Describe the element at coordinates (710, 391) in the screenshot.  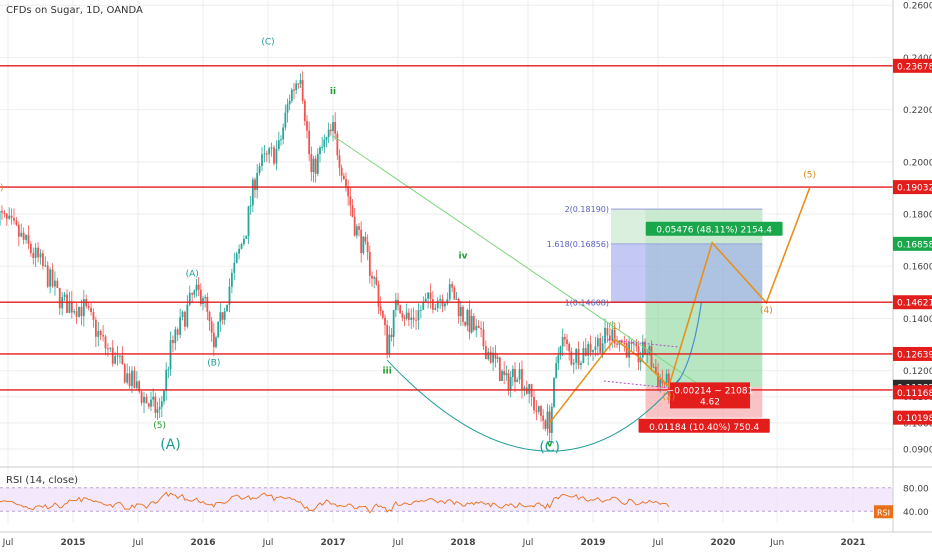
I see `mid-label-1: −0.00214 ~ 21081` at that location.